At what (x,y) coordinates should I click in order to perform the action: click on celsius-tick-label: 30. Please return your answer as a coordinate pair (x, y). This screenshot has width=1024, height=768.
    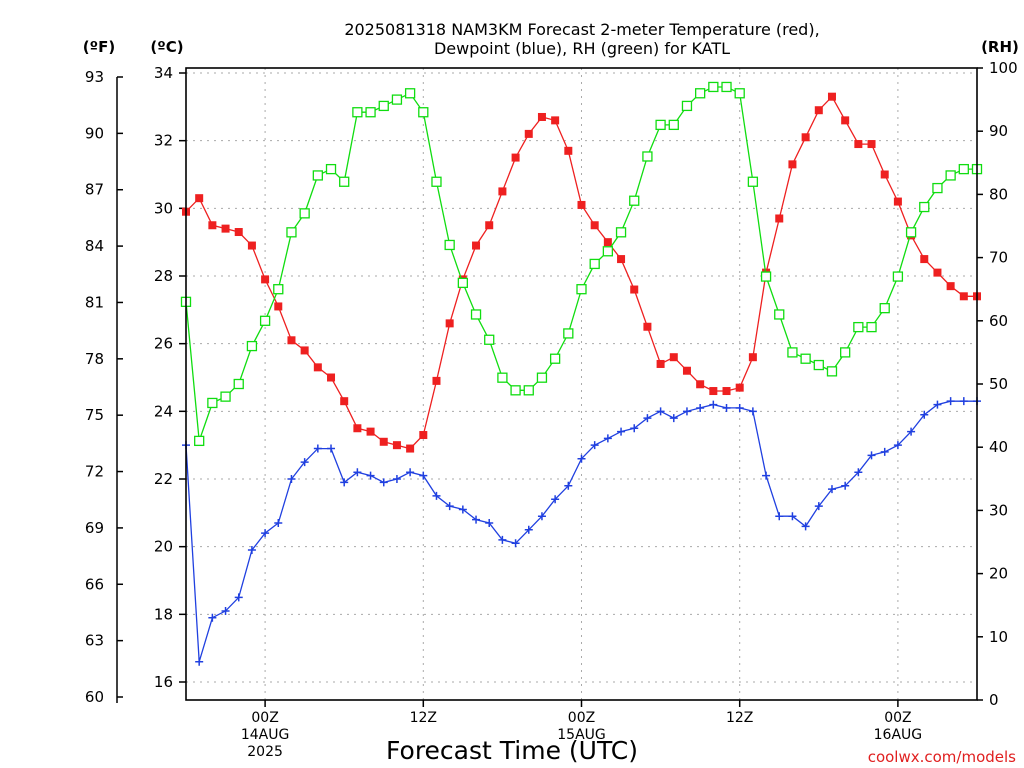
    Looking at the image, I should click on (163, 208).